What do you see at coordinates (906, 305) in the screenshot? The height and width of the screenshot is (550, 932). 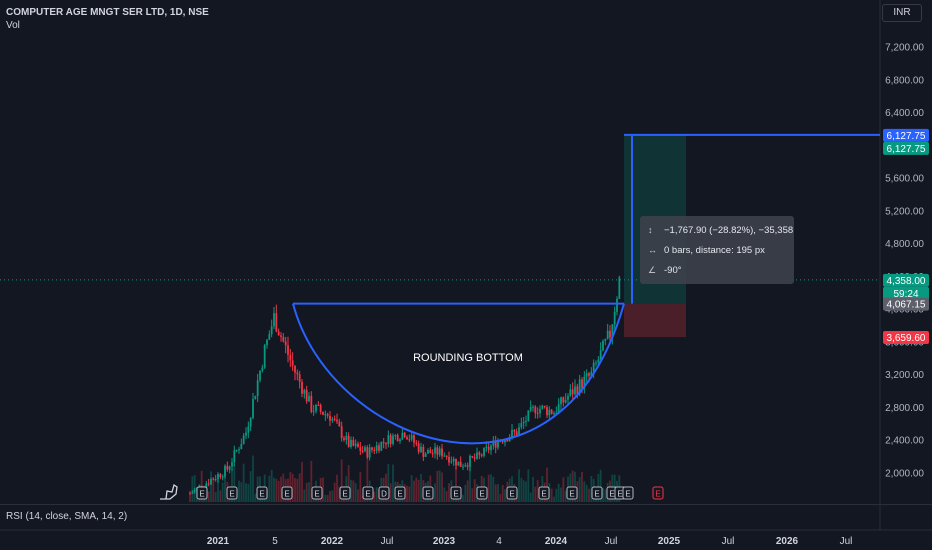 I see `price-badge-text: 4,067.15` at bounding box center [906, 305].